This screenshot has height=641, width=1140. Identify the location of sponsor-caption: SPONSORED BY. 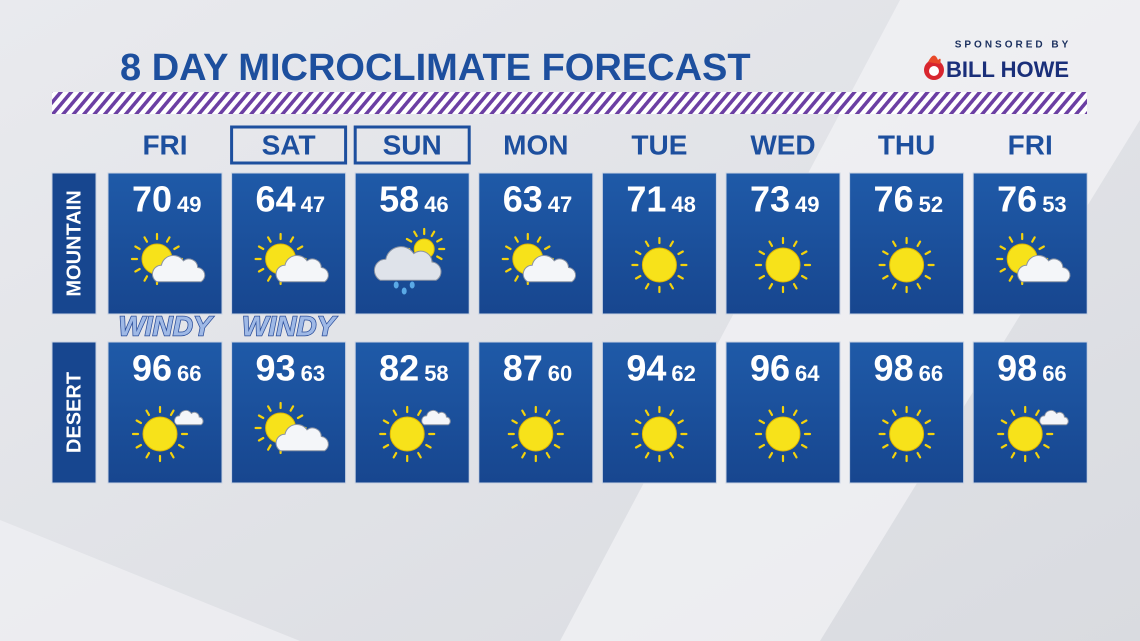
(1013, 45).